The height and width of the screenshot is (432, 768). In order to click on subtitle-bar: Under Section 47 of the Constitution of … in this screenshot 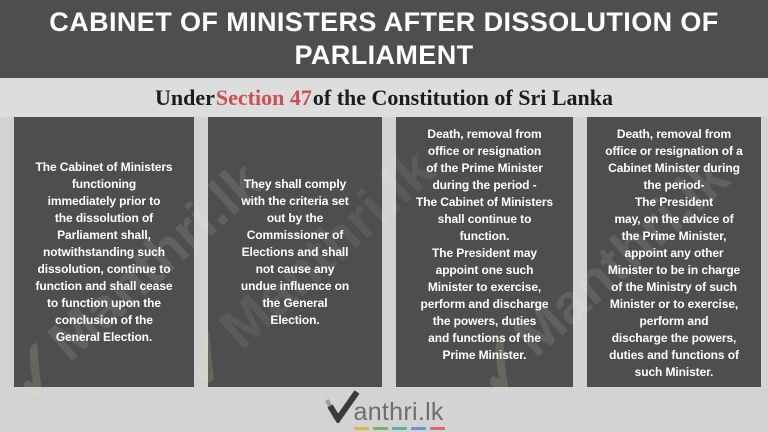, I will do `click(384, 97)`.